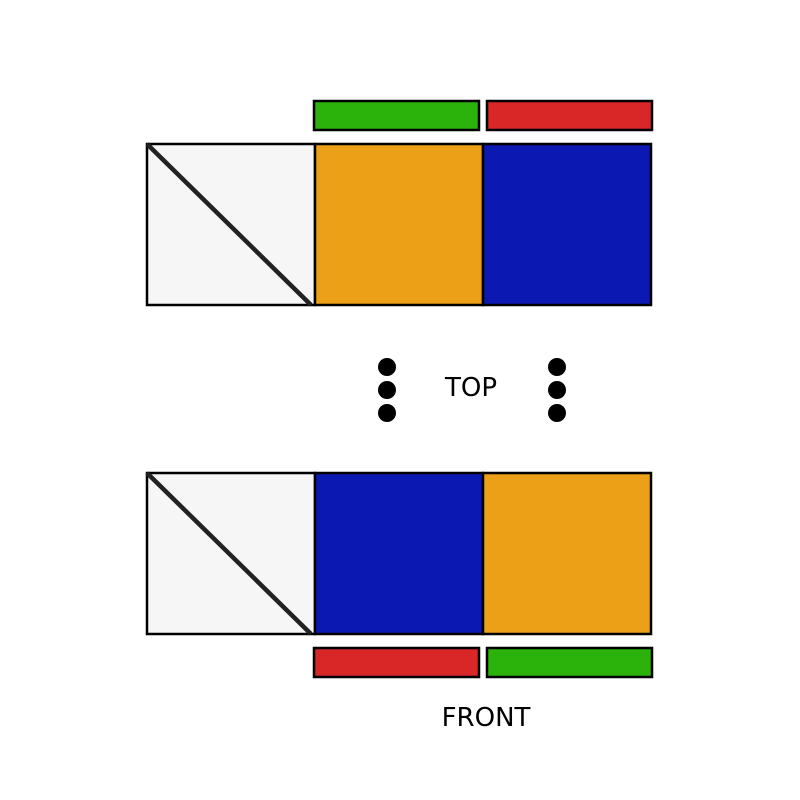 The width and height of the screenshot is (800, 800). I want to click on top-cell-right, so click(567, 224).